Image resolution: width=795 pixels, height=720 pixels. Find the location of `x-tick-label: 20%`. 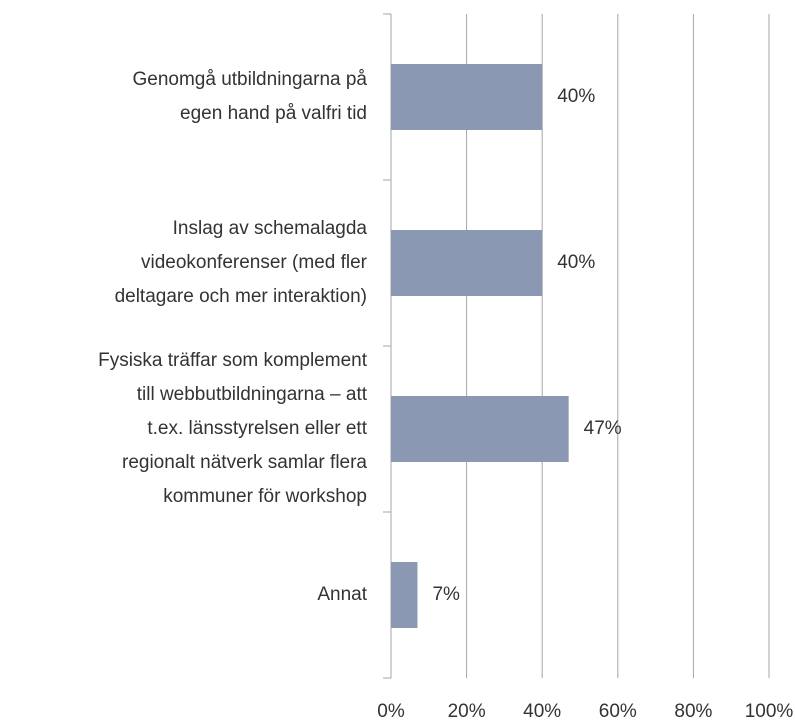

x-tick-label: 20% is located at coordinates (467, 710).